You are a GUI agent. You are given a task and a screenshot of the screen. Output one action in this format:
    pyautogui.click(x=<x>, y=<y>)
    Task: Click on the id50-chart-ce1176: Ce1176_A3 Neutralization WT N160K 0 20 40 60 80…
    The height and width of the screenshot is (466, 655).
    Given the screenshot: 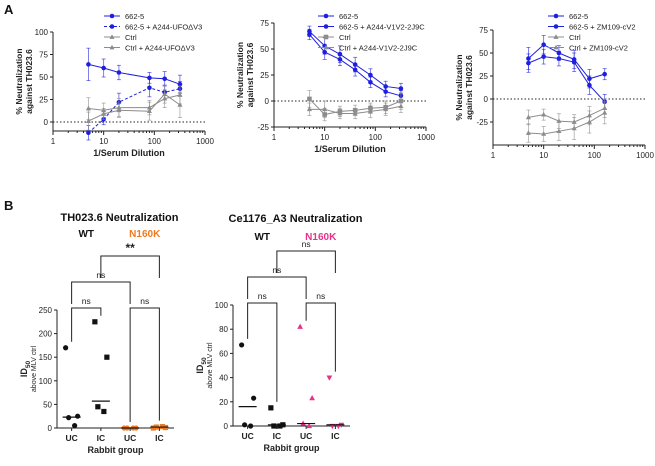 What is the action you would take?
    pyautogui.click(x=279, y=333)
    